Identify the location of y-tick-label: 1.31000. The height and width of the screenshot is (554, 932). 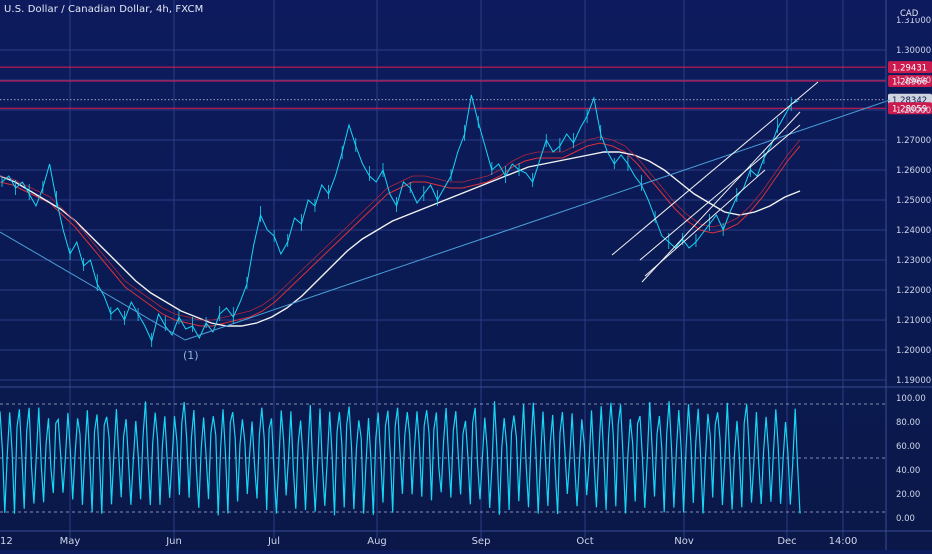
(913, 21).